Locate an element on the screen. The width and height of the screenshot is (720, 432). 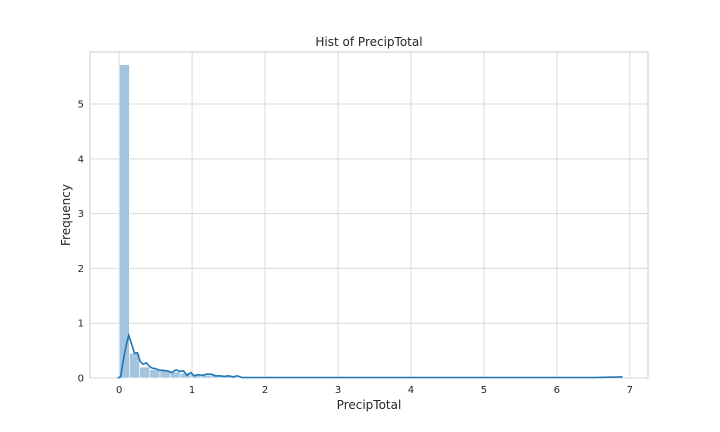
y-tick-label: 5 is located at coordinates (81, 105).